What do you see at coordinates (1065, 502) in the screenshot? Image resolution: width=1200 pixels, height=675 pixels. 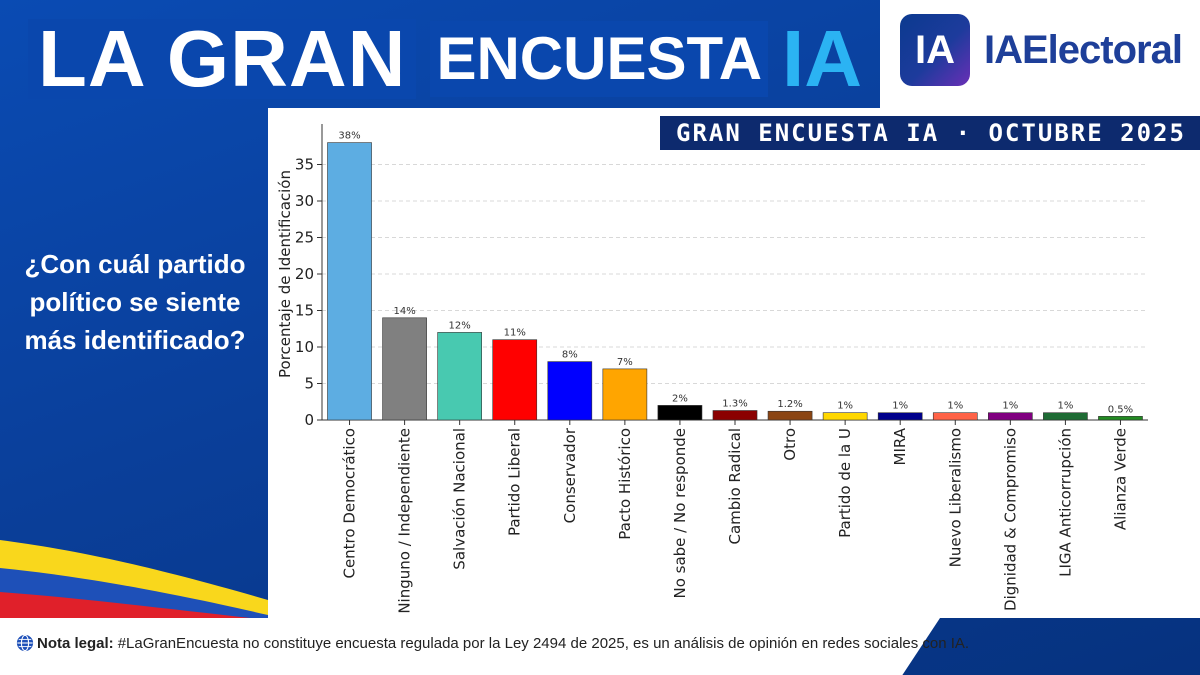 I see `x-tick-label: LIGA Anticorrupción` at bounding box center [1065, 502].